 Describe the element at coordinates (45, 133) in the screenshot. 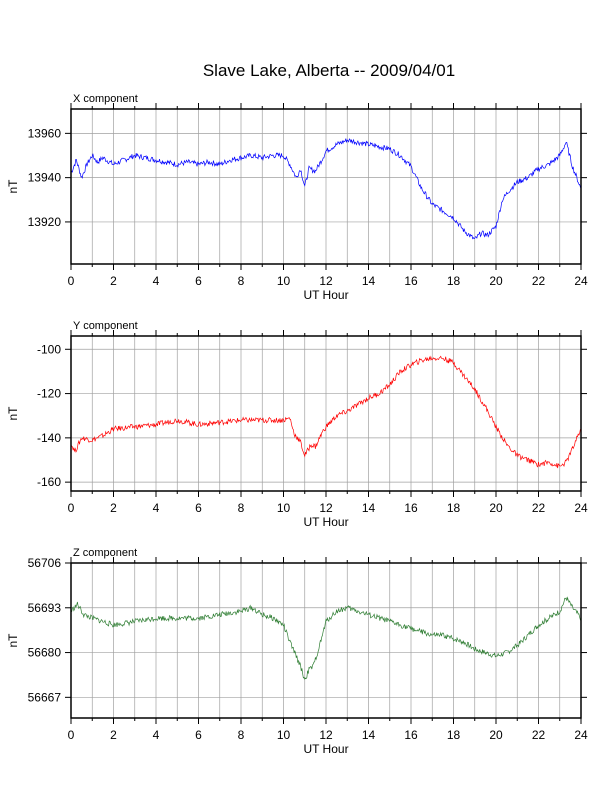

I see `y-tick-label: 13960` at that location.